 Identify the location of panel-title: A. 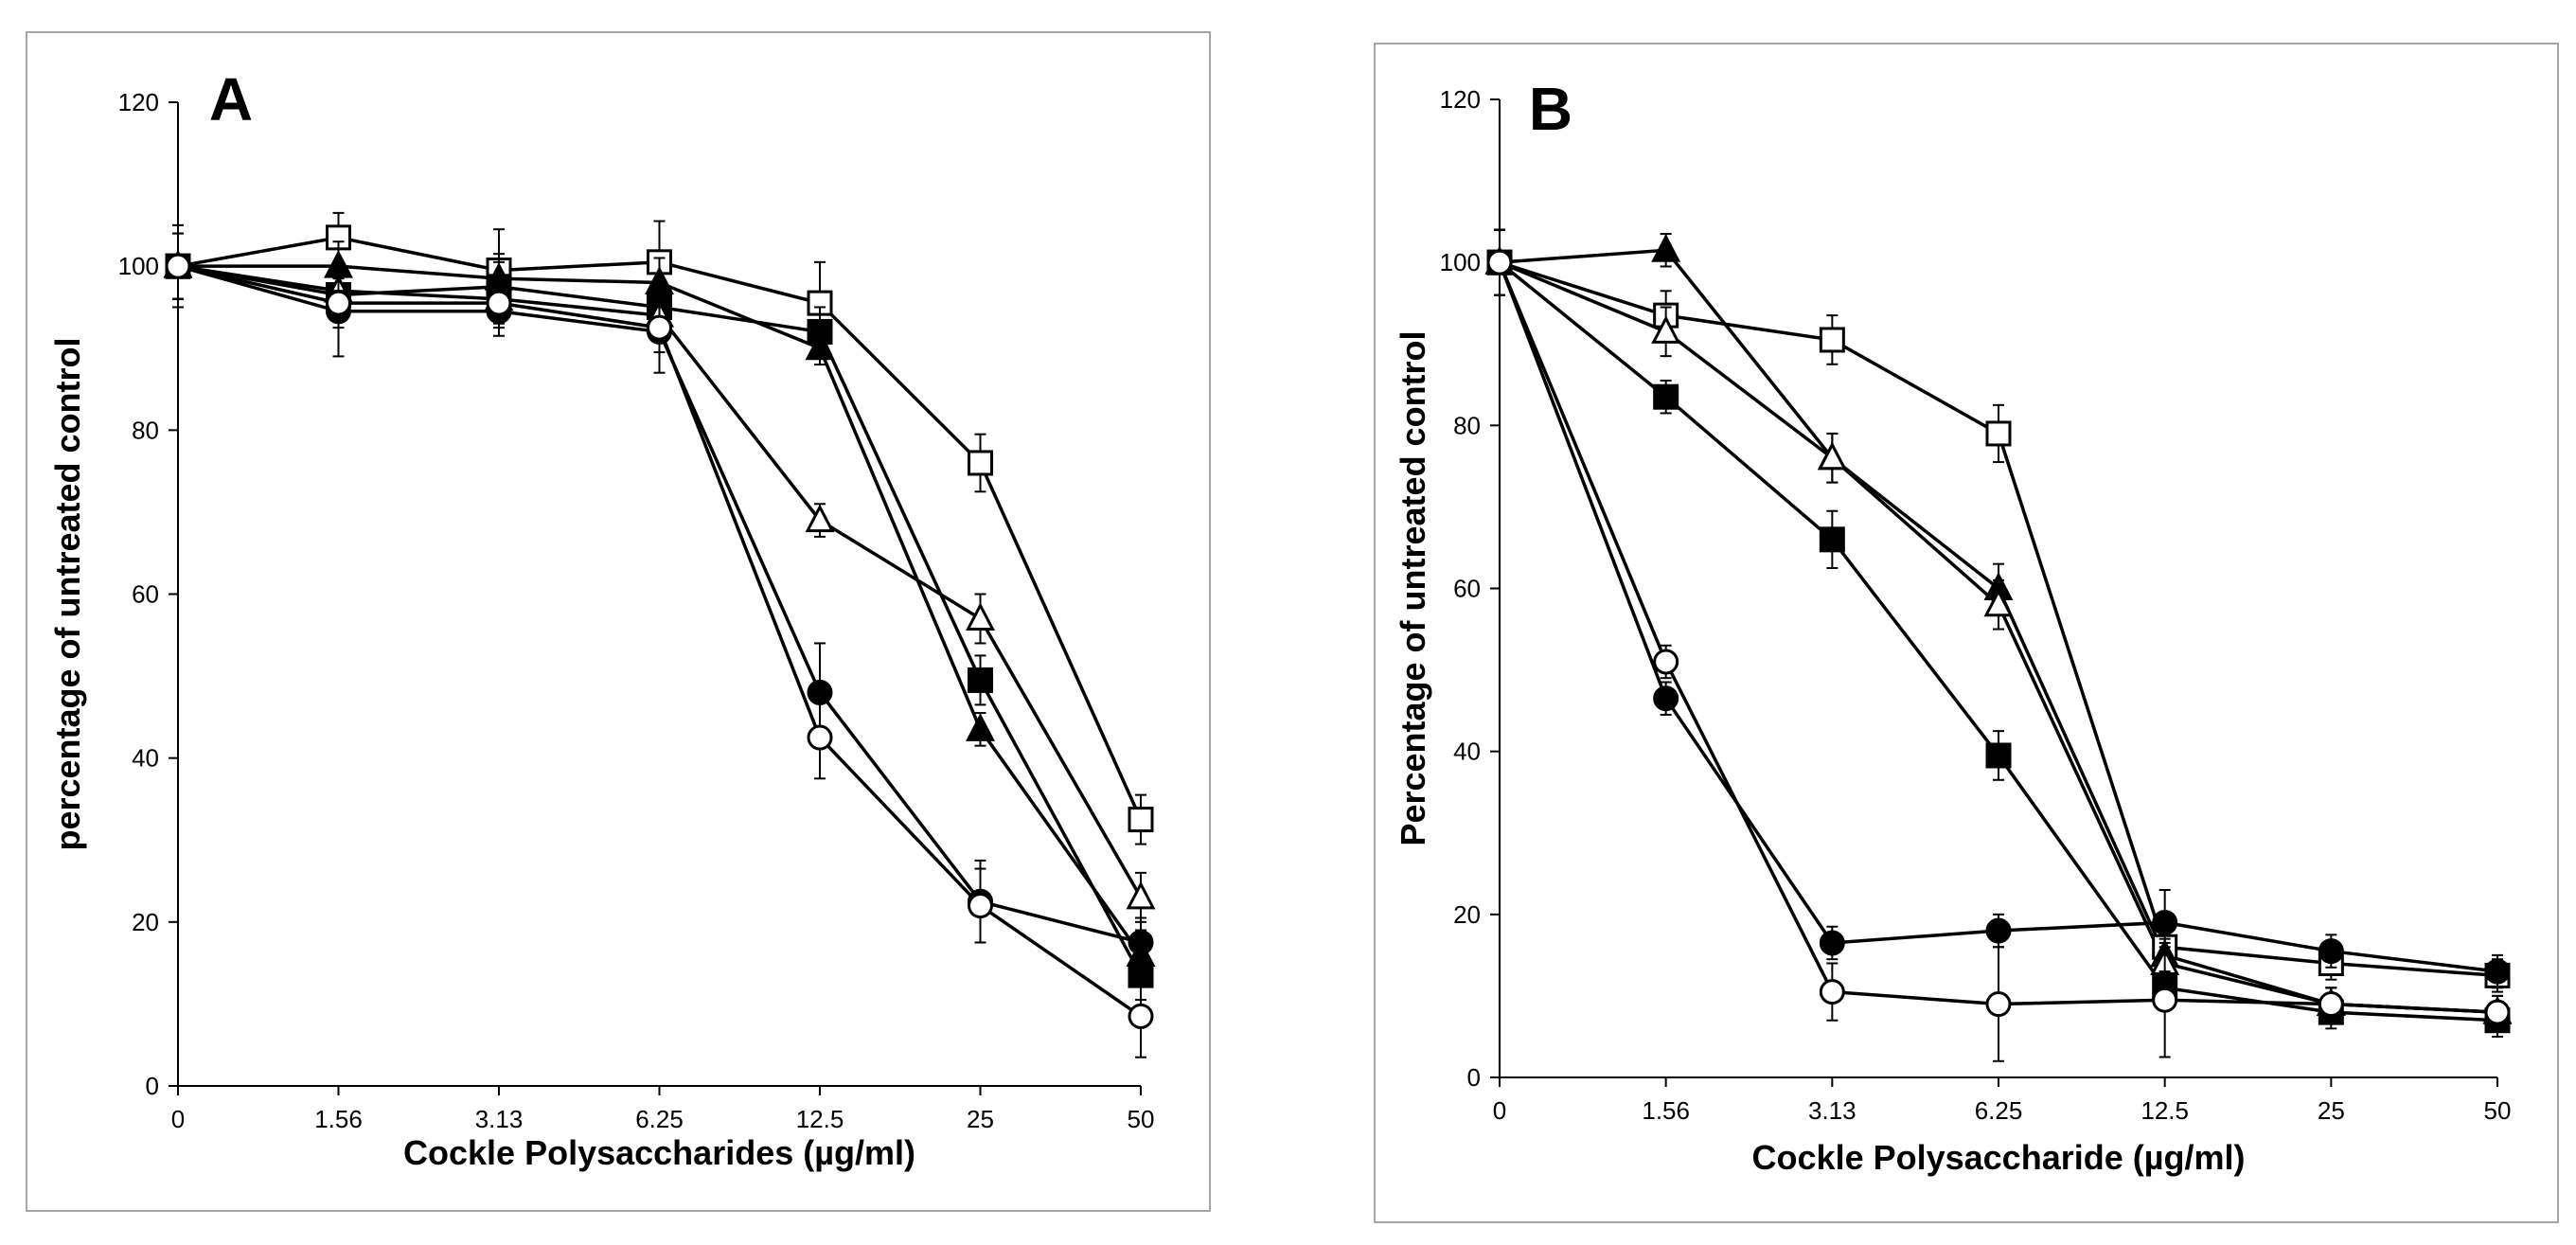
(231, 99).